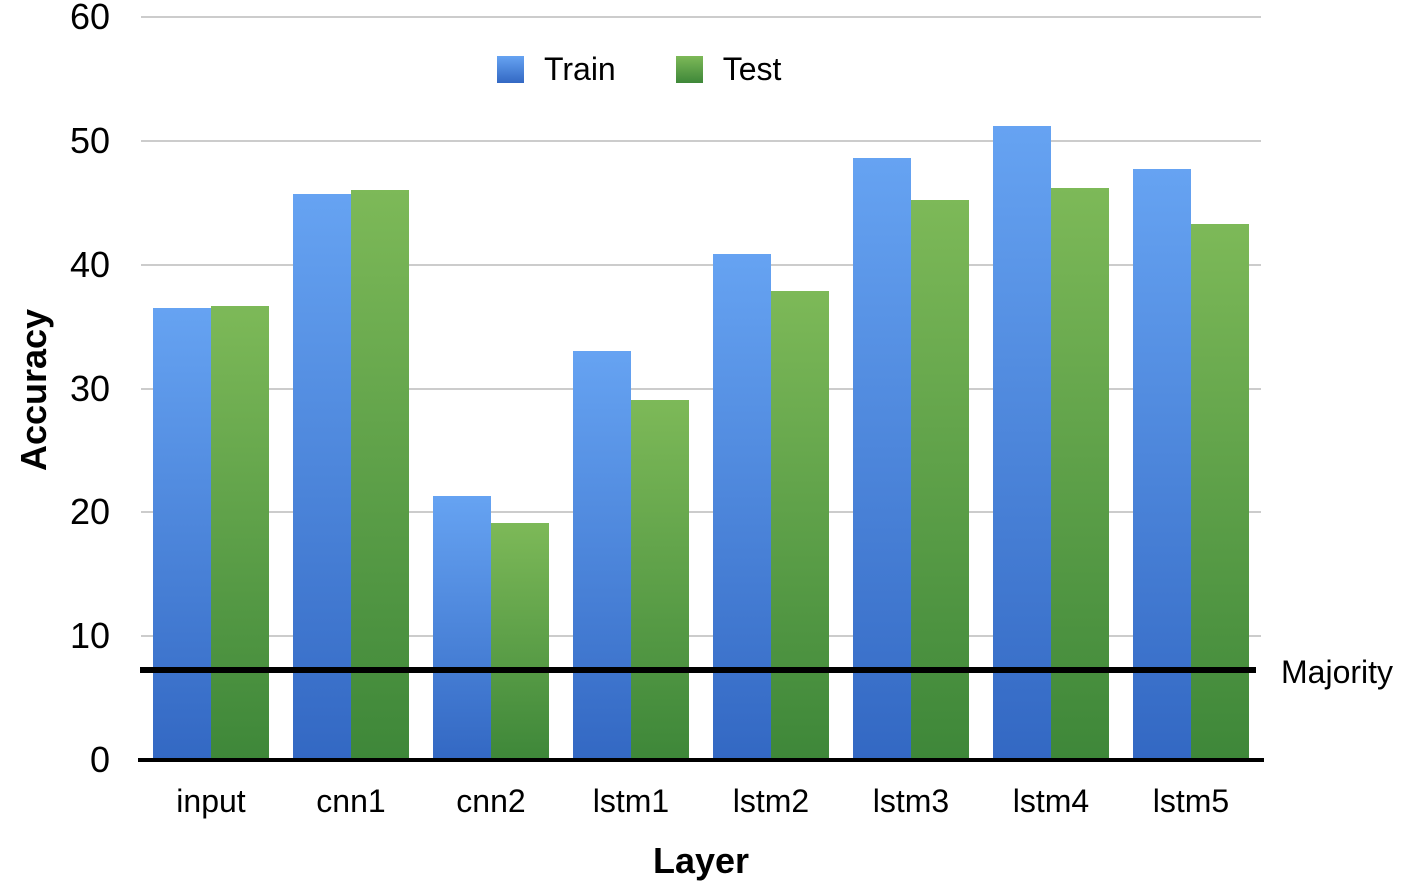 Image resolution: width=1408 pixels, height=886 pixels. I want to click on test-legend-label: Test, so click(752, 69).